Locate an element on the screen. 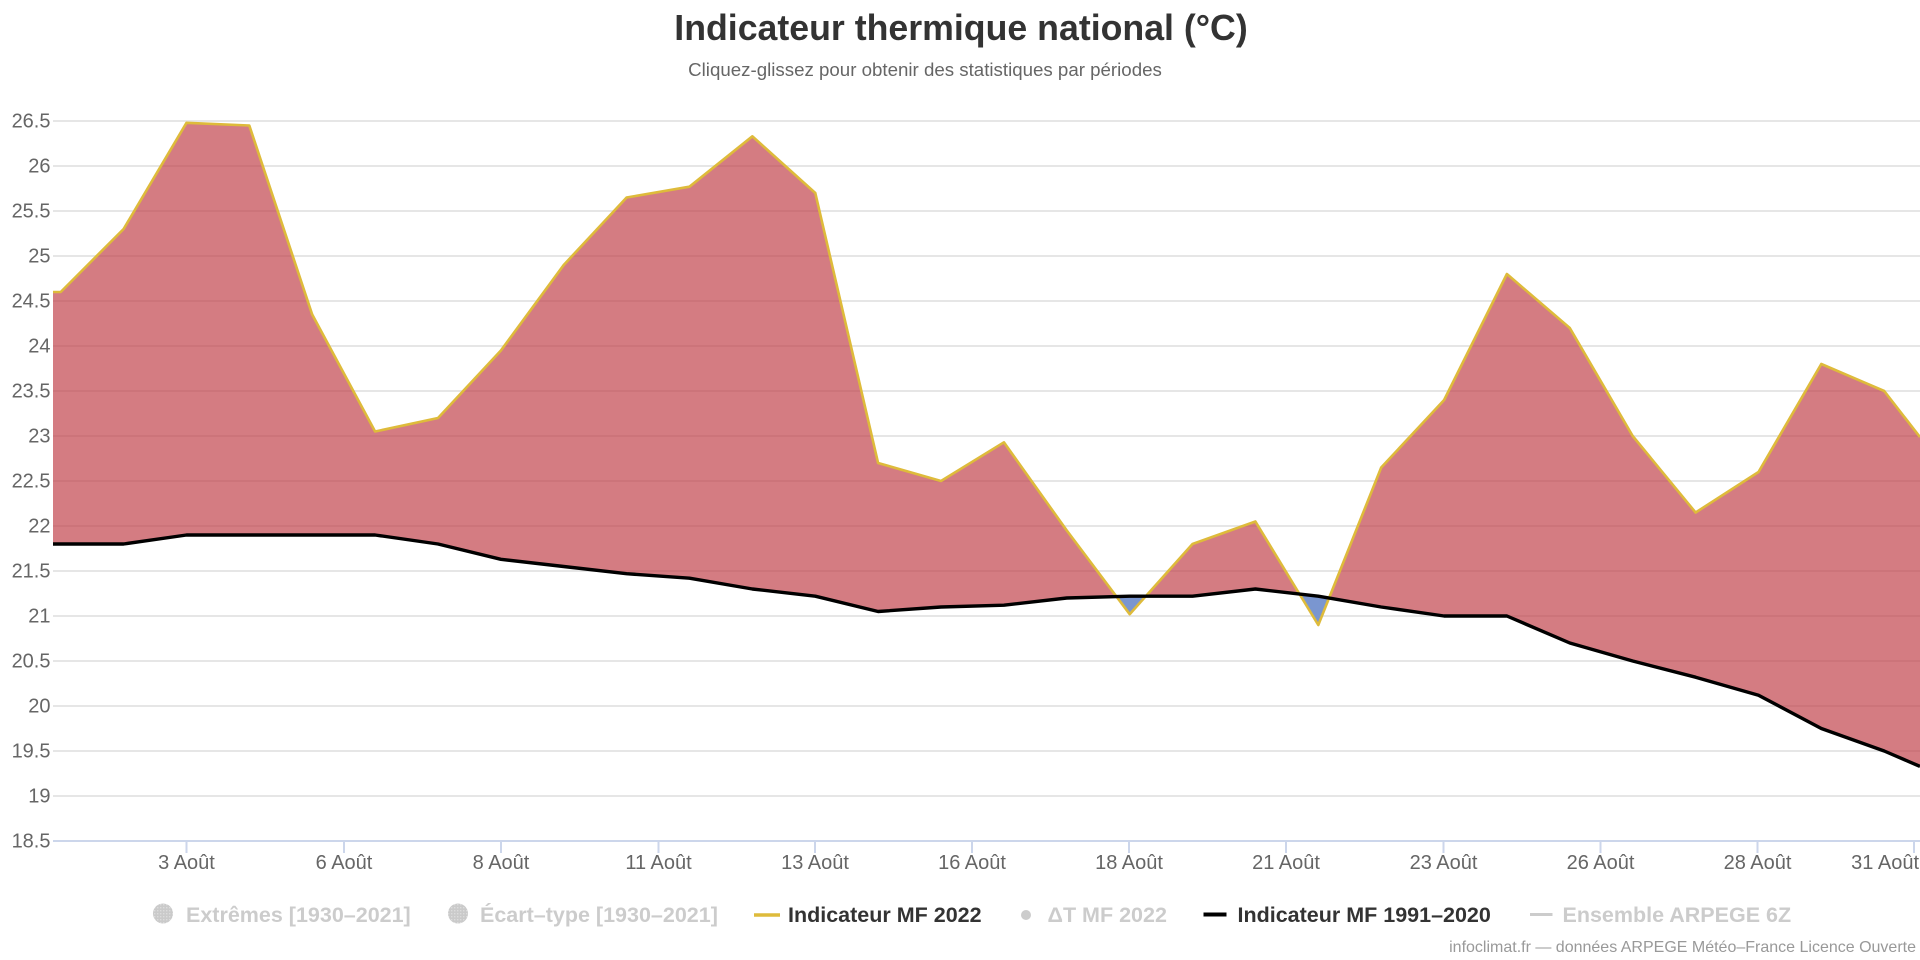  svg-text: Extrêmes [1930–2021] is located at coordinates (298, 915).